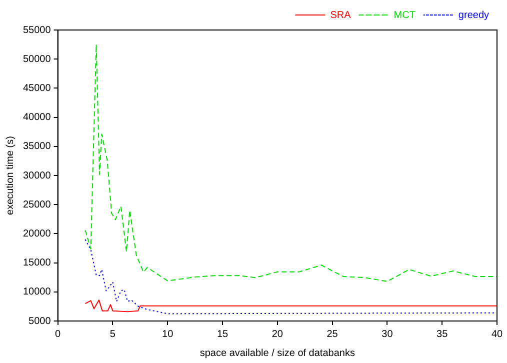  What do you see at coordinates (58, 334) in the screenshot?
I see `x-tick-label: 0` at bounding box center [58, 334].